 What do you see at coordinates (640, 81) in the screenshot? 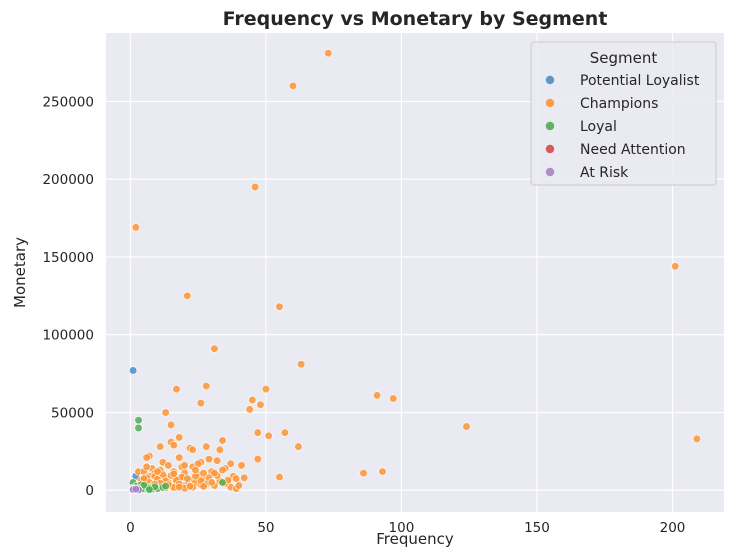
I see `legend-label: Potential Loyalist` at bounding box center [640, 81].